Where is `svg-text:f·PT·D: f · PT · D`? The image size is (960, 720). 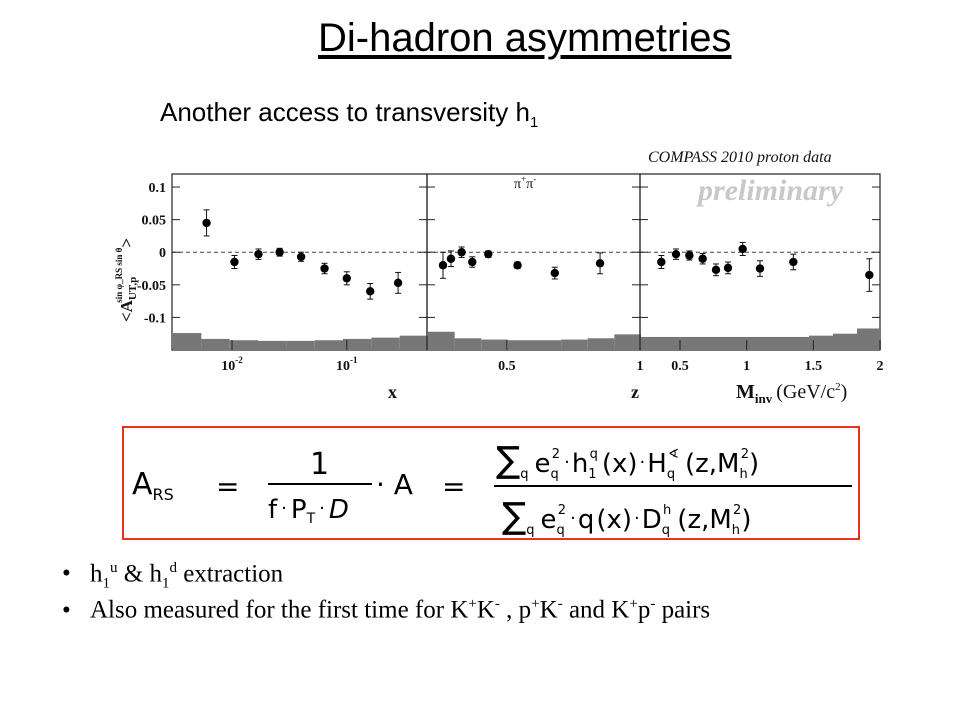 svg-text:f·PT·D: f · PT · D is located at coordinates (308, 511).